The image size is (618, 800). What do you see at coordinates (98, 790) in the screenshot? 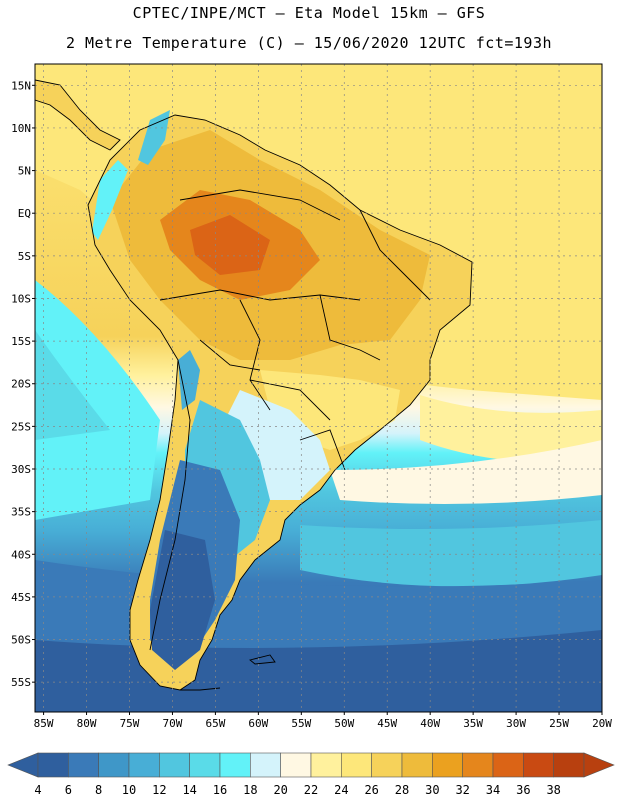
I see `colorbar-tick-label: 8` at bounding box center [98, 790].